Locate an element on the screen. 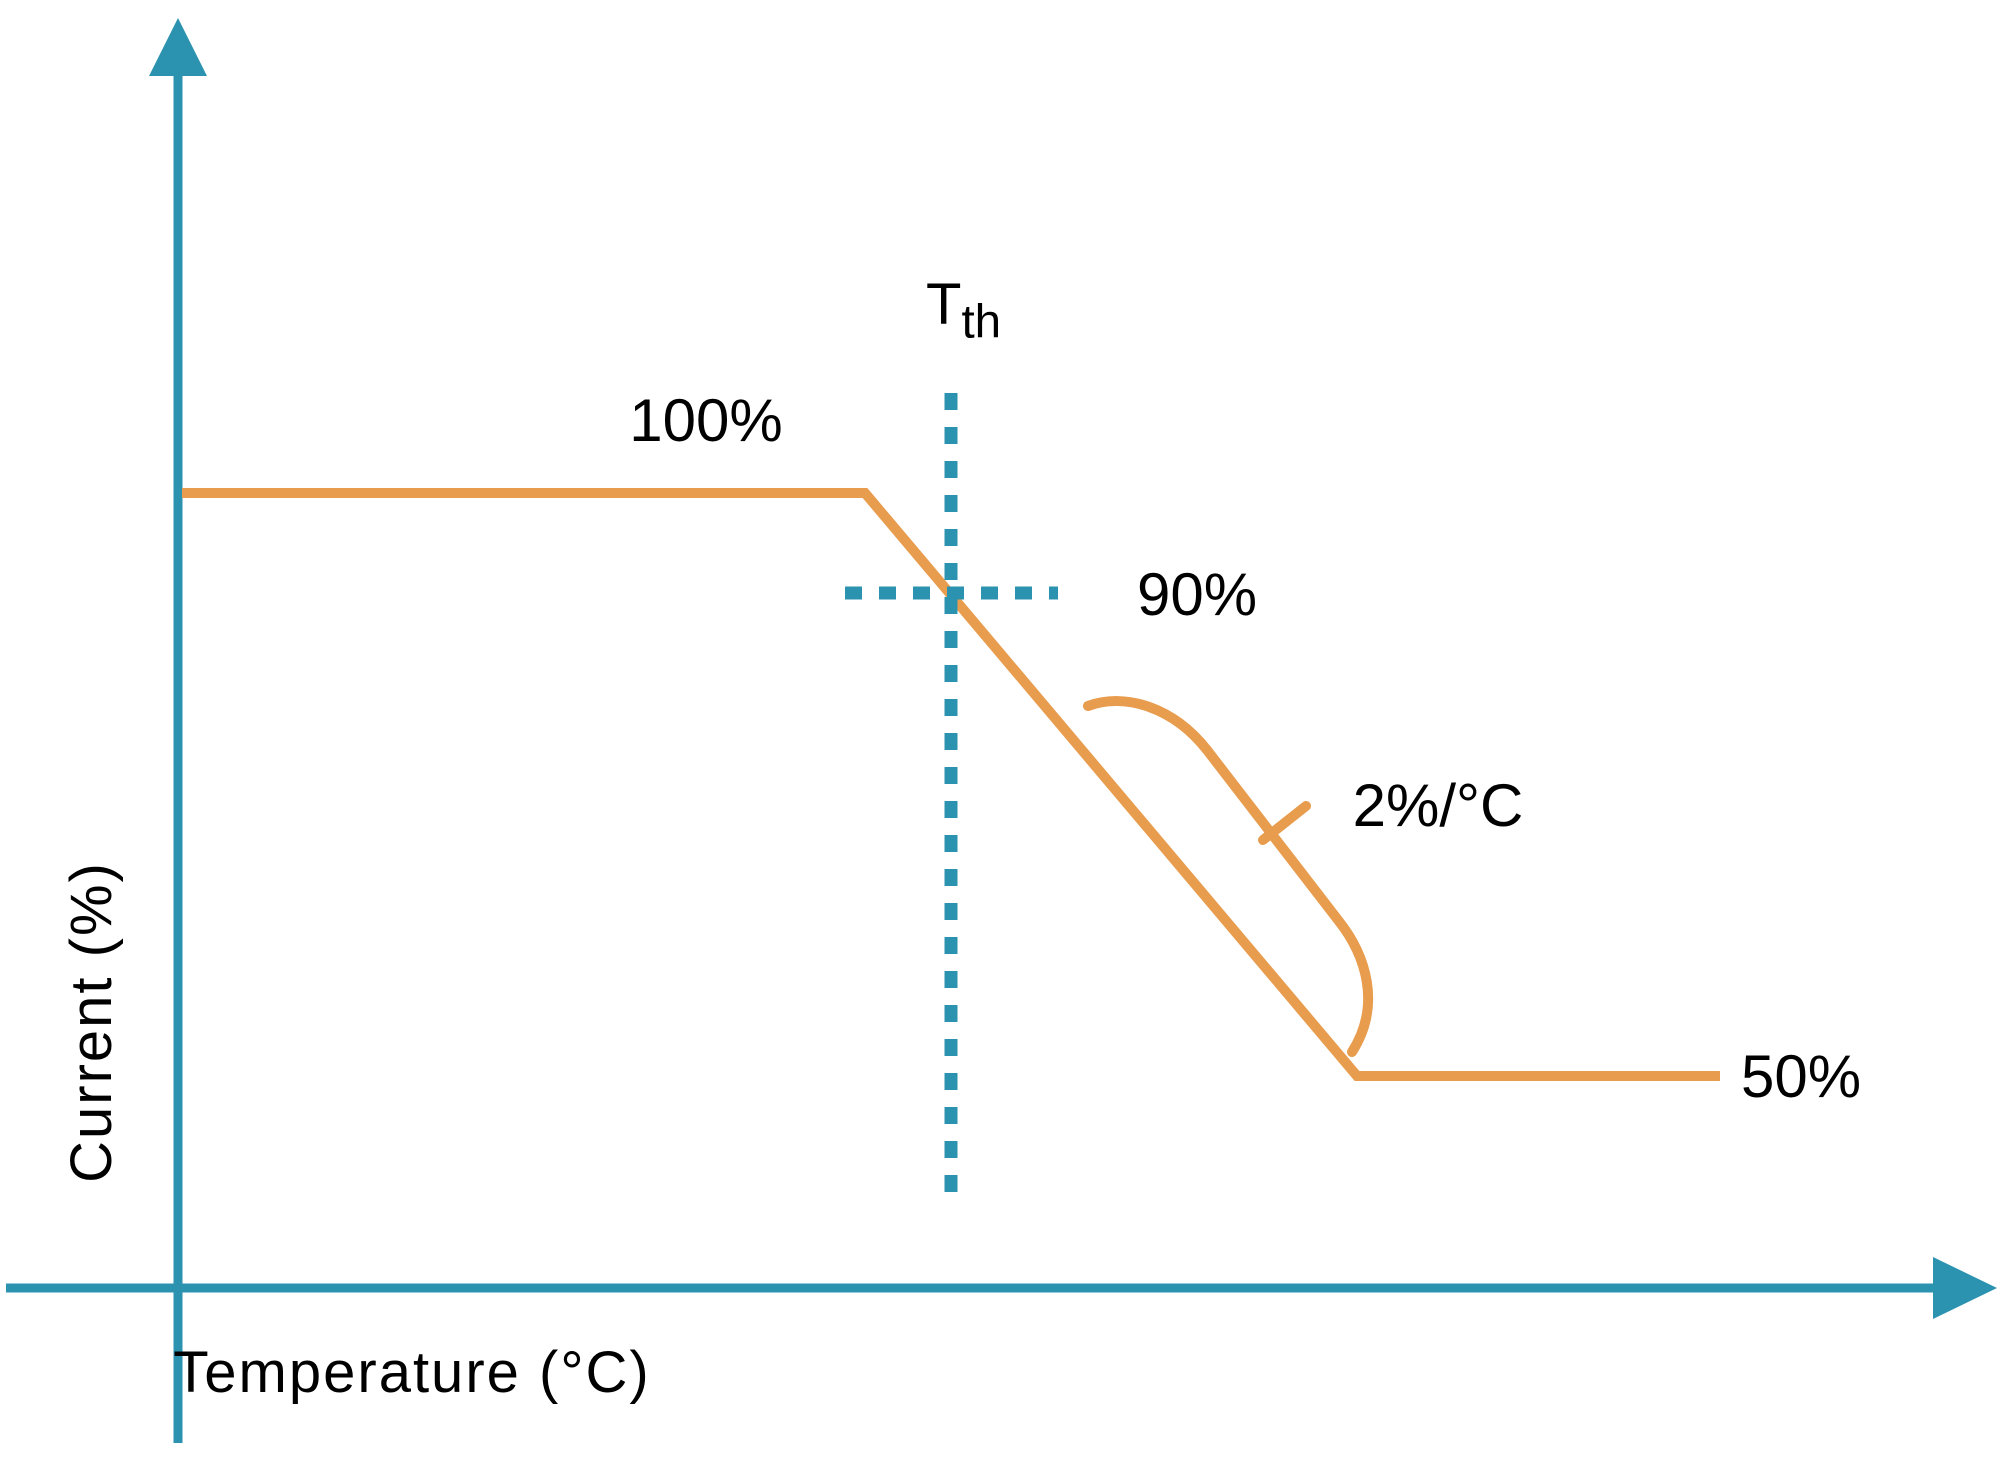 This screenshot has width=2007, height=1467. x-axis-label: Temperature (°C) is located at coordinates (412, 1372).